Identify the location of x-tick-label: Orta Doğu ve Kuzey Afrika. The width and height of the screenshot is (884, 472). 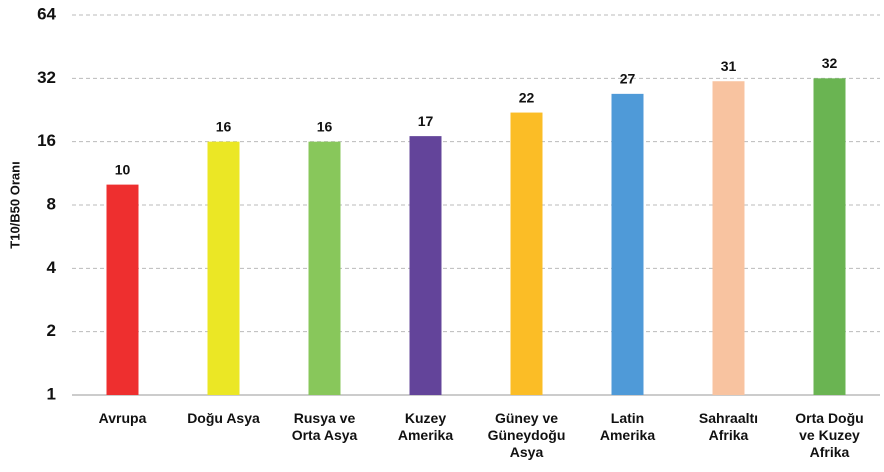
(829, 435).